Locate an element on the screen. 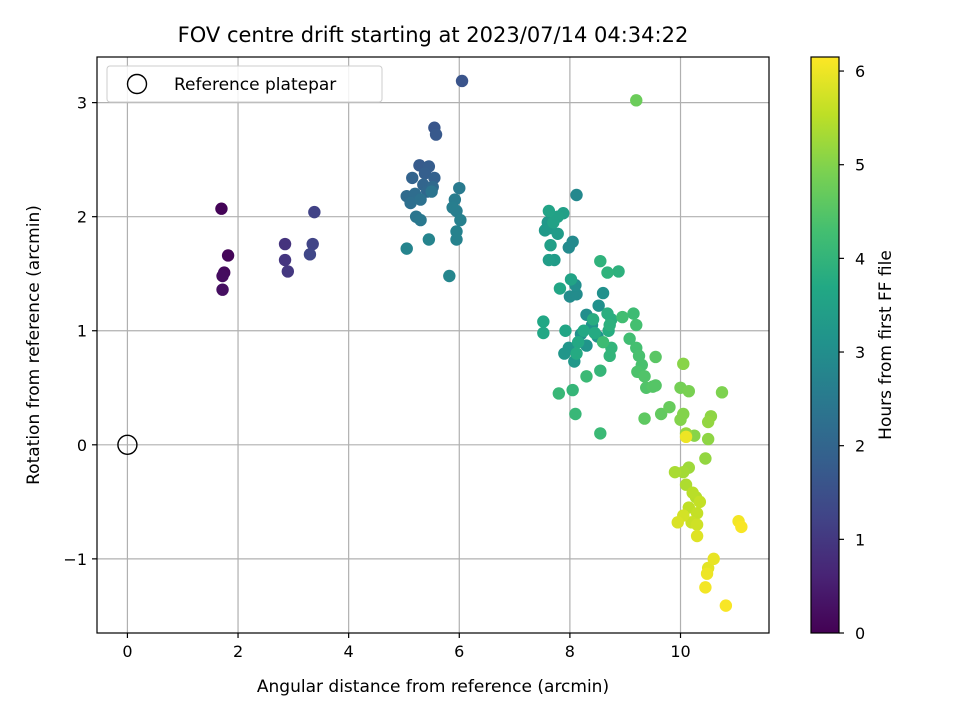 This screenshot has width=960, height=720. colorbar-tick-label: 4 is located at coordinates (860, 258).